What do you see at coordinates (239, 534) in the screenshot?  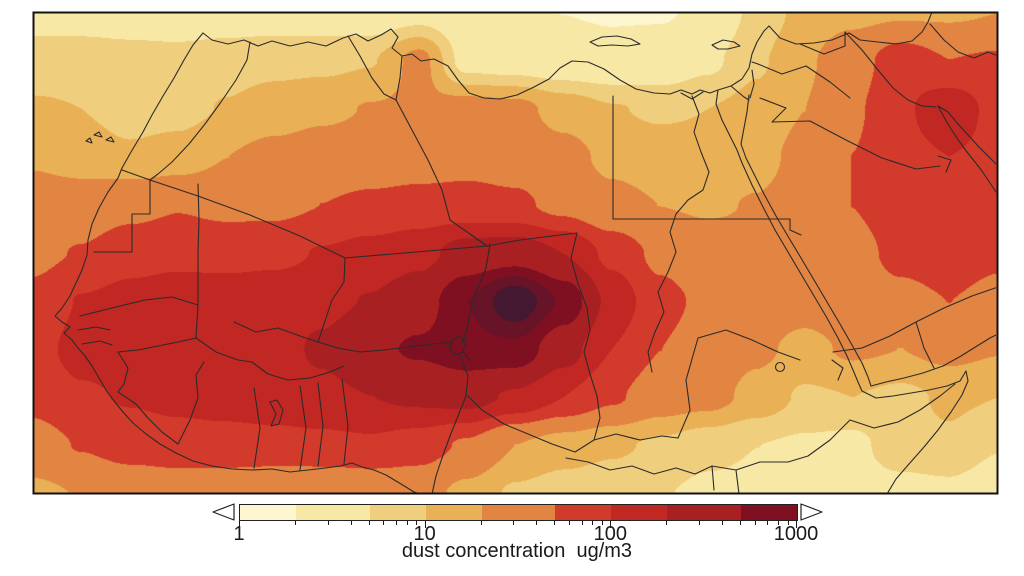 I see `colorbar-tick-label: 1` at bounding box center [239, 534].